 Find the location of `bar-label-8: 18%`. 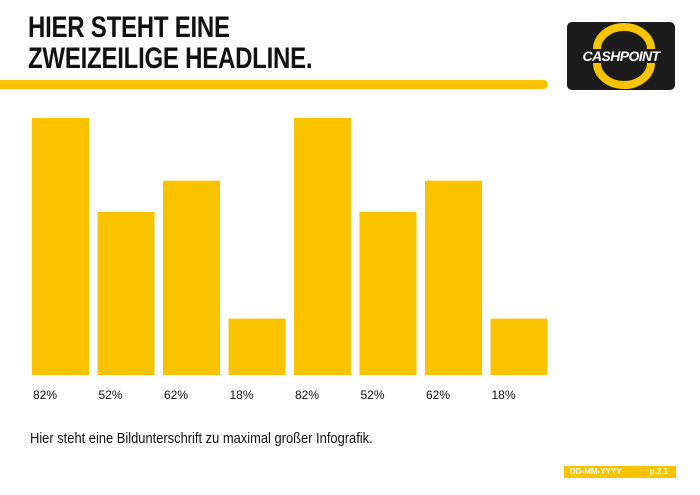

bar-label-8: 18% is located at coordinates (504, 395).